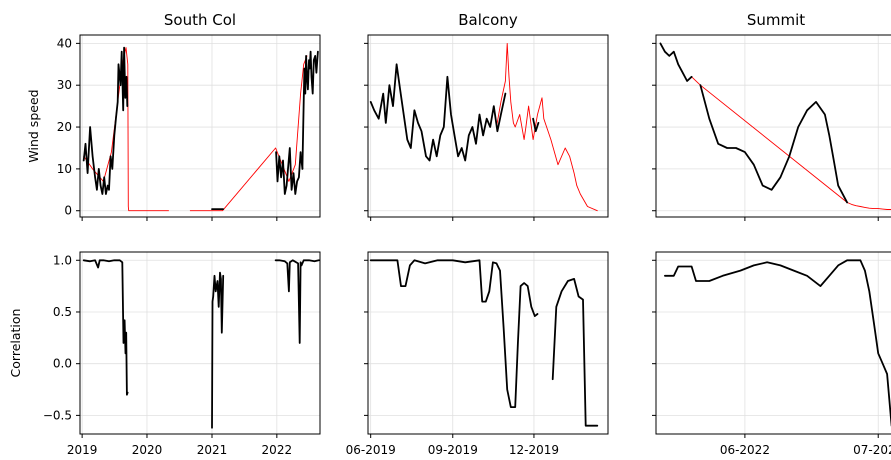 This screenshot has height=460, width=891. I want to click on summit-wind-series-group, so click(775, 126).